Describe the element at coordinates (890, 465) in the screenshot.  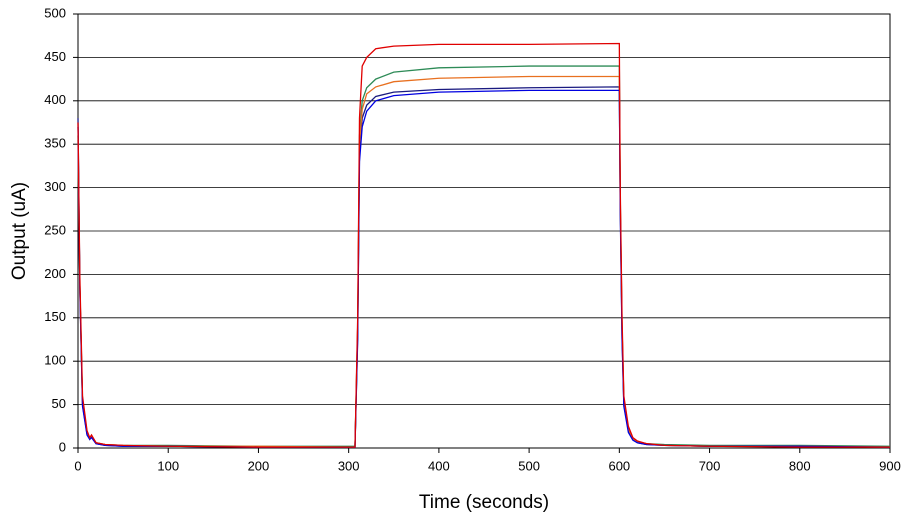
I see `x-tick-label: 900` at that location.